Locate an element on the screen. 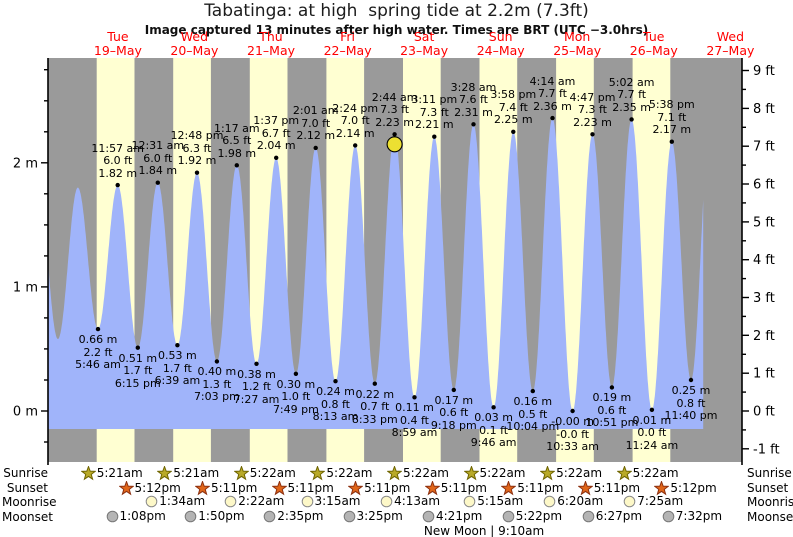 The image size is (793, 537). right-axis-tick-label: 9 ft is located at coordinates (764, 71).